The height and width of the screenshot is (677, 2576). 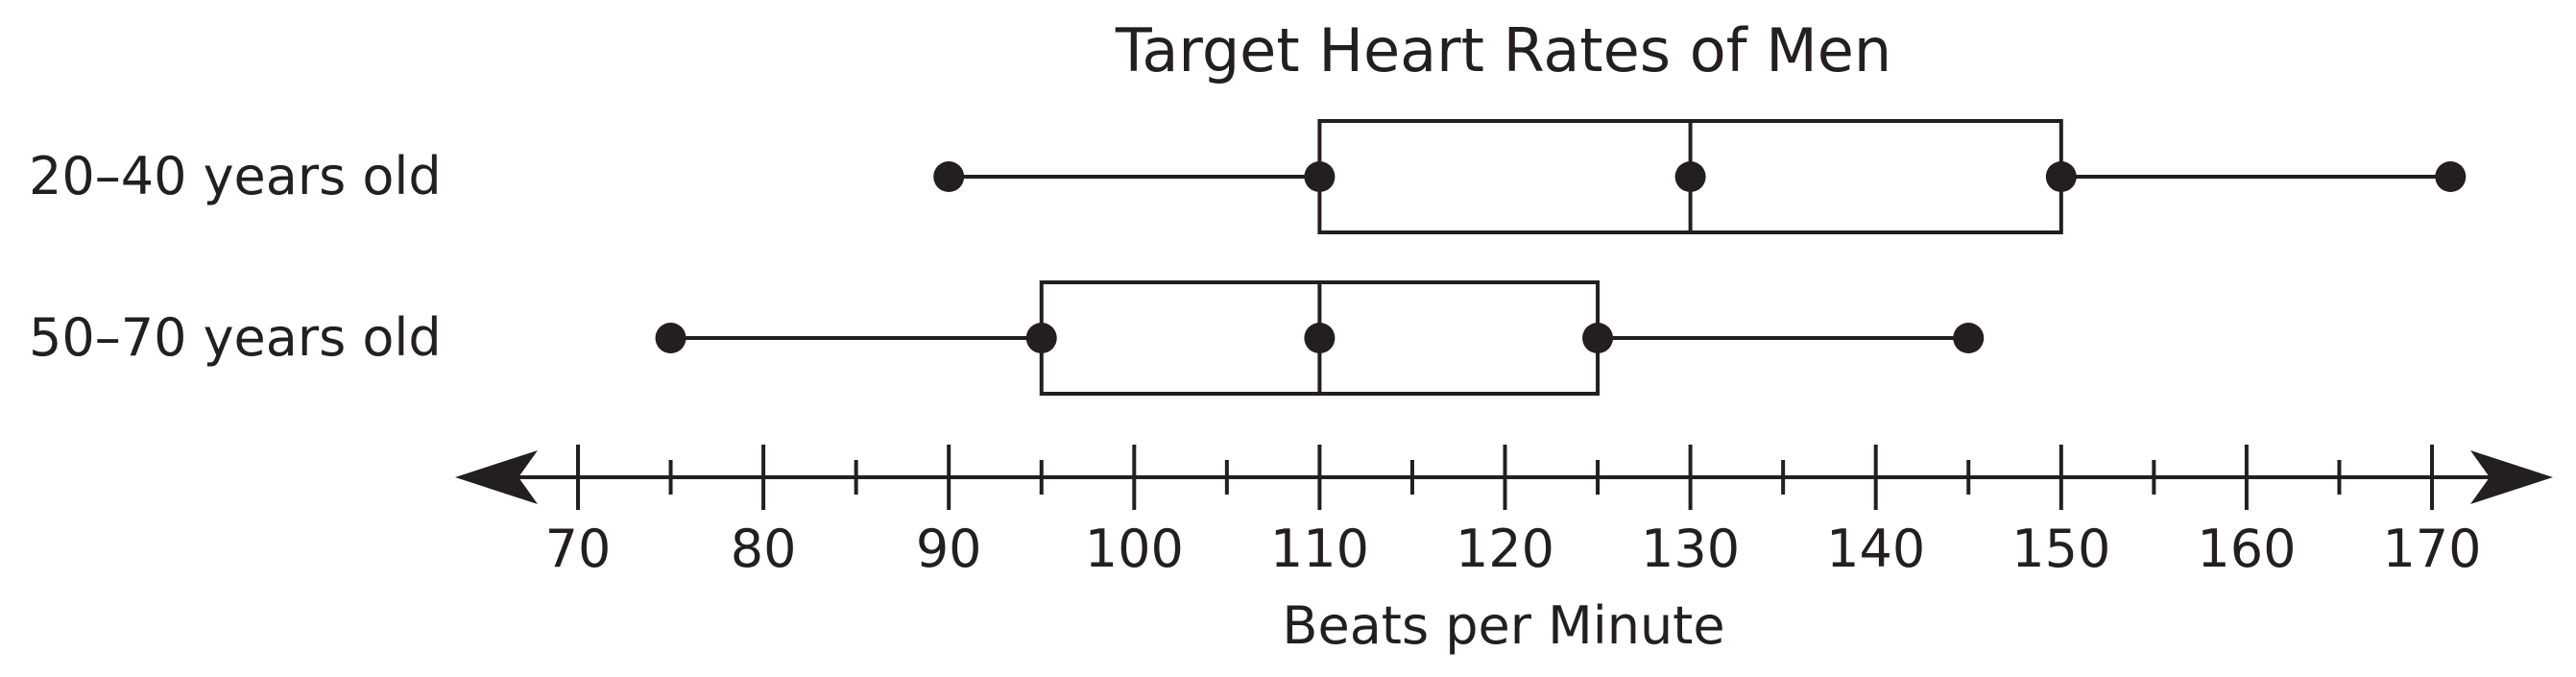 What do you see at coordinates (2431, 549) in the screenshot?
I see `tick-label-170: 170` at bounding box center [2431, 549].